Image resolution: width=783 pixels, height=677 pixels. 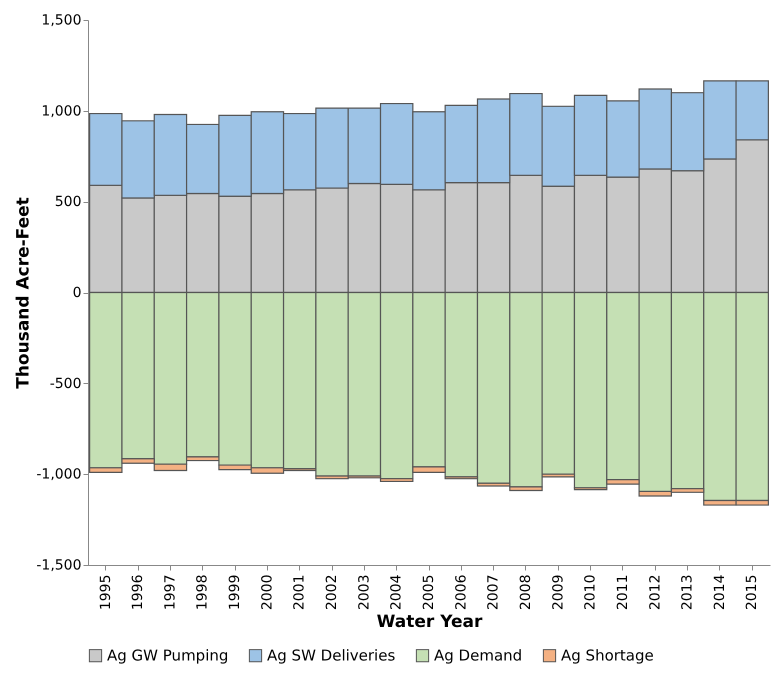 What do you see at coordinates (720, 592) in the screenshot?
I see `x-tick-label: 2014` at bounding box center [720, 592].